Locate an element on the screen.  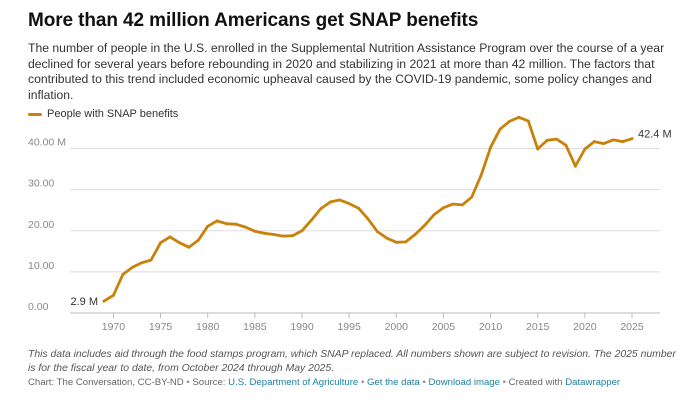
legend-label: People with SNAP benefits is located at coordinates (113, 114).